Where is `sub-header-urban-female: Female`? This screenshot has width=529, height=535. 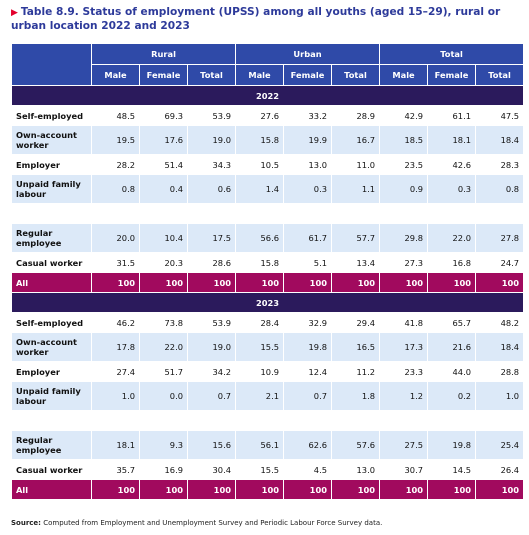
sub-header-urban-female: Female is located at coordinates (307, 75).